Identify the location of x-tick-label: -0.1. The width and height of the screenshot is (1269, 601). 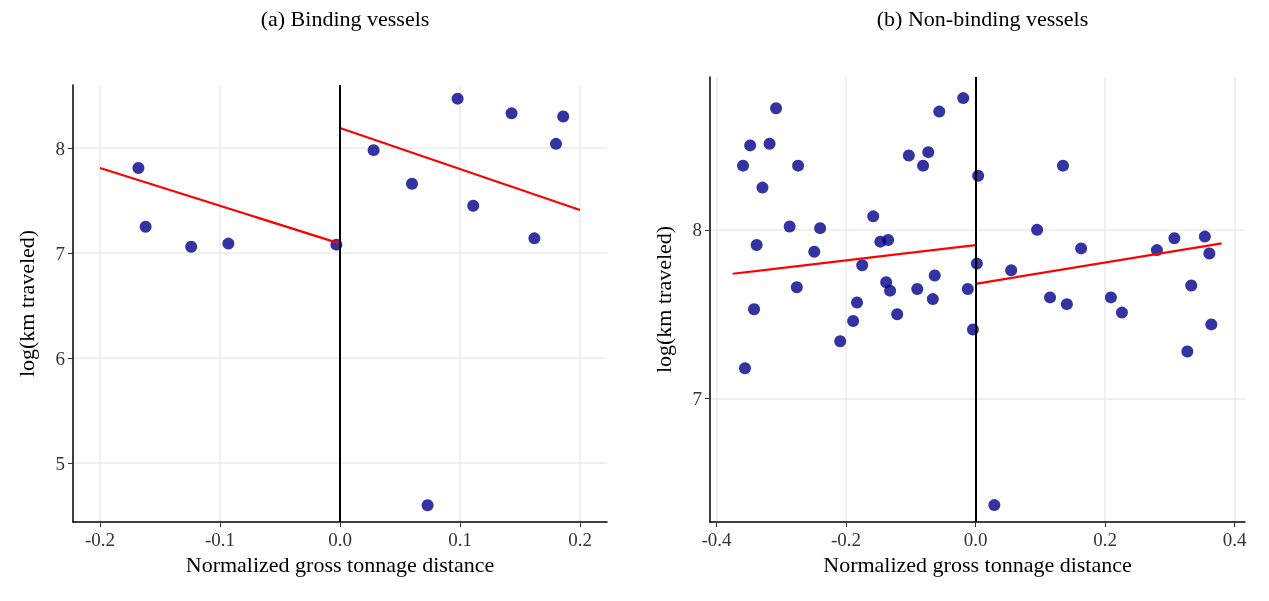
(220, 539).